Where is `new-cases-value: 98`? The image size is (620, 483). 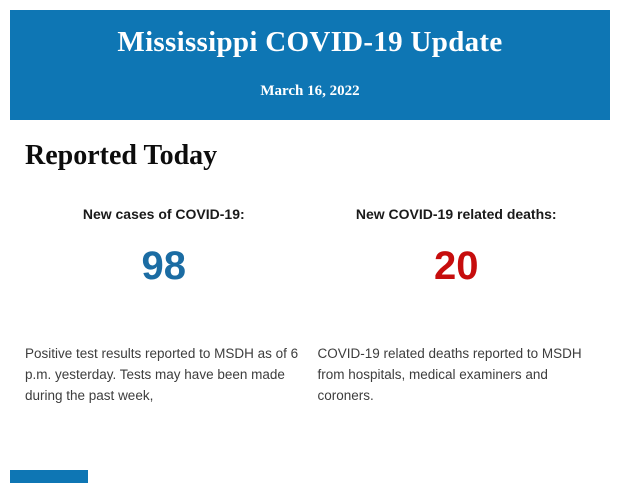
new-cases-value: 98 is located at coordinates (164, 266).